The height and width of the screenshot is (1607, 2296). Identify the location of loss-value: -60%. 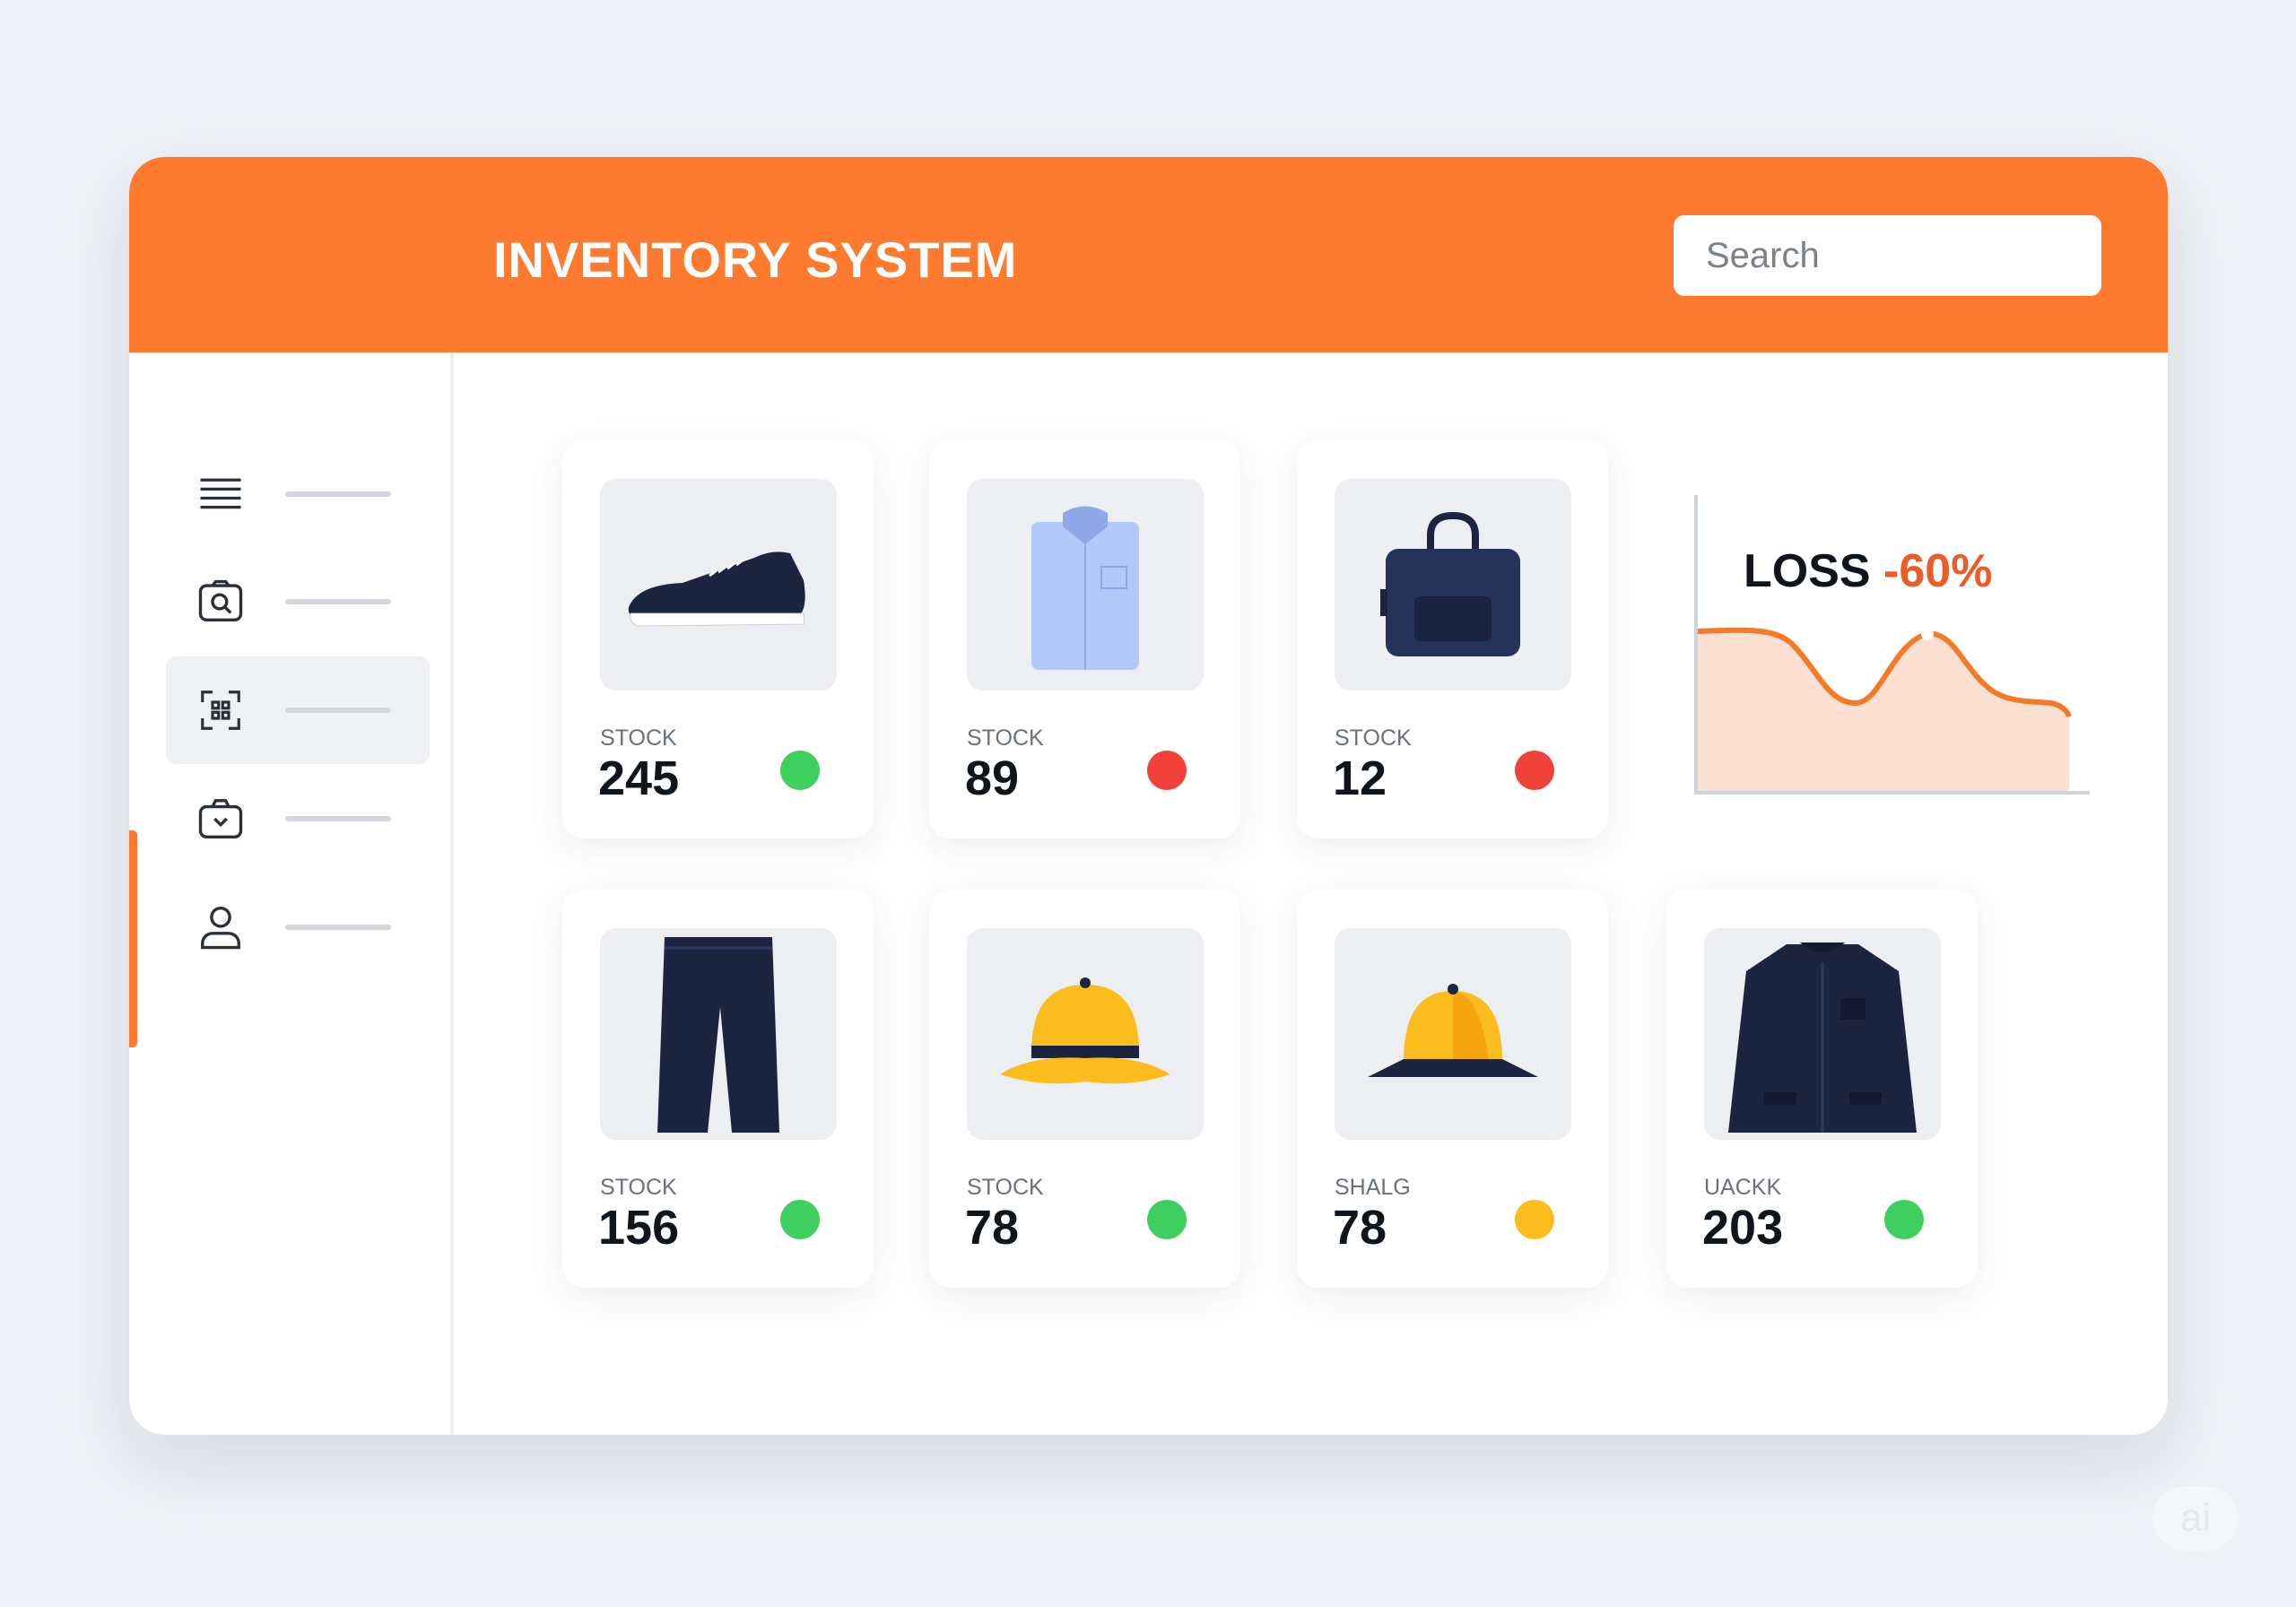
(1938, 571).